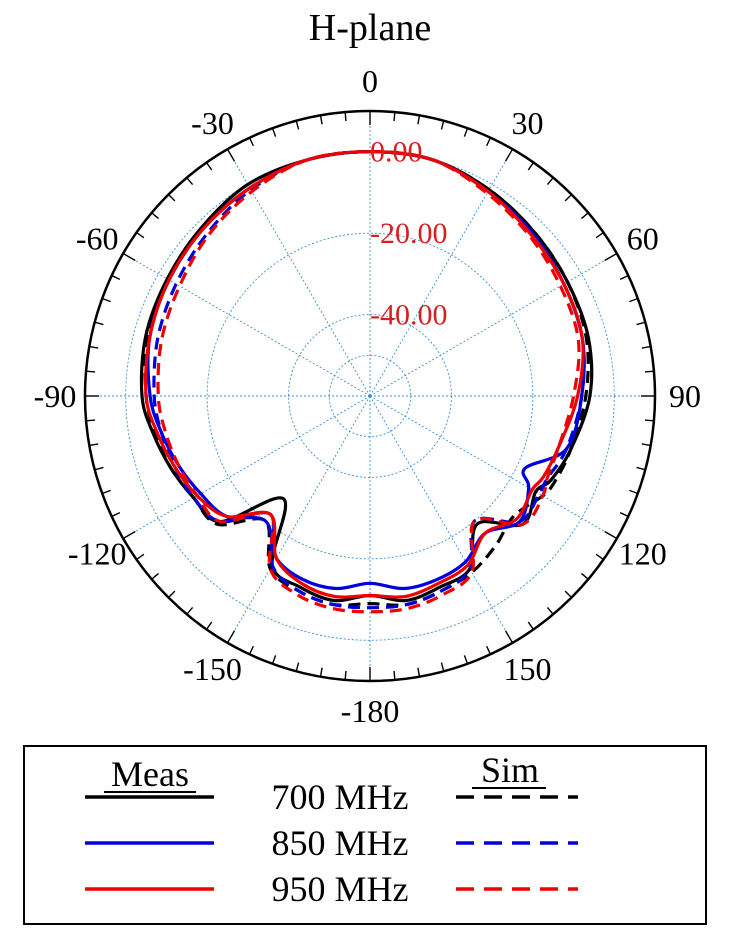  Describe the element at coordinates (340, 889) in the screenshot. I see `legend-label: 950 MHz` at that location.